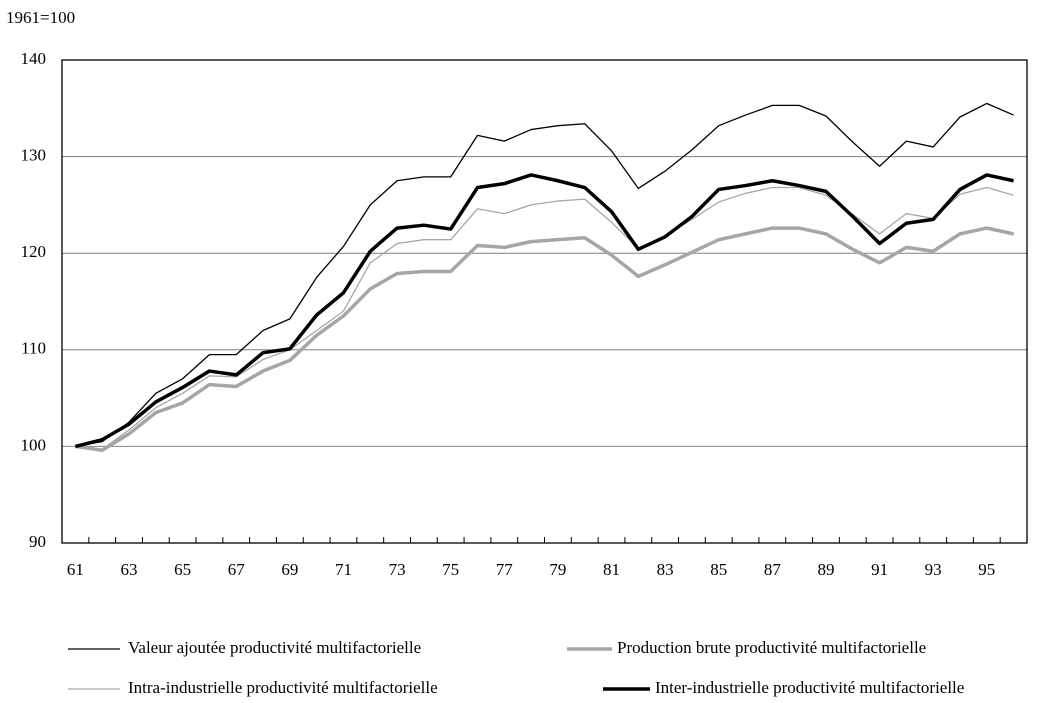  What do you see at coordinates (611, 569) in the screenshot?
I see `x-tick-label: 81` at bounding box center [611, 569].